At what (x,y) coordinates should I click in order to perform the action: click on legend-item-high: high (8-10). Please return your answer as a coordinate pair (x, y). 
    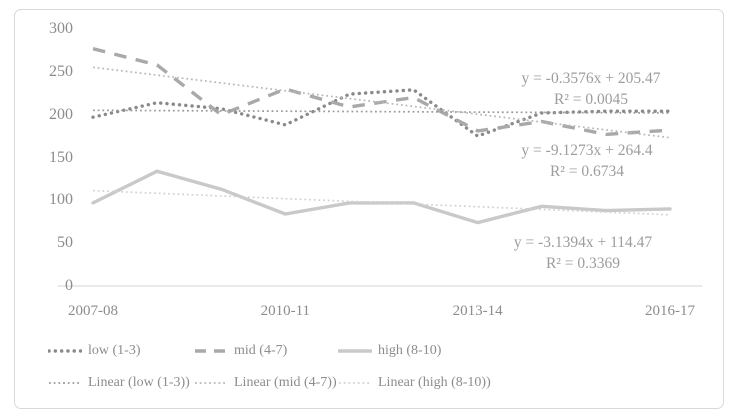
    Looking at the image, I should click on (389, 351).